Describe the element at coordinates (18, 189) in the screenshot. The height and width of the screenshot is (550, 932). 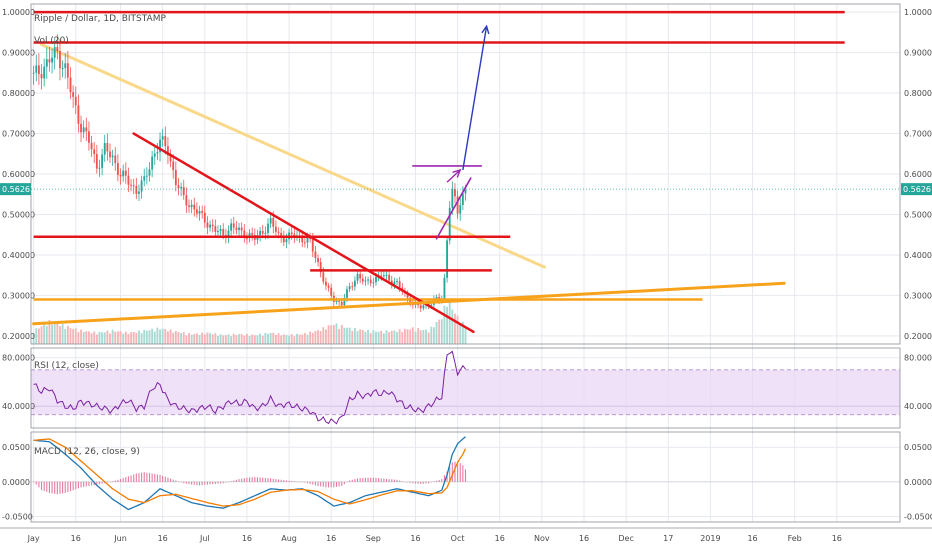
I see `current-price-badge-left-text: 0.56261` at that location.